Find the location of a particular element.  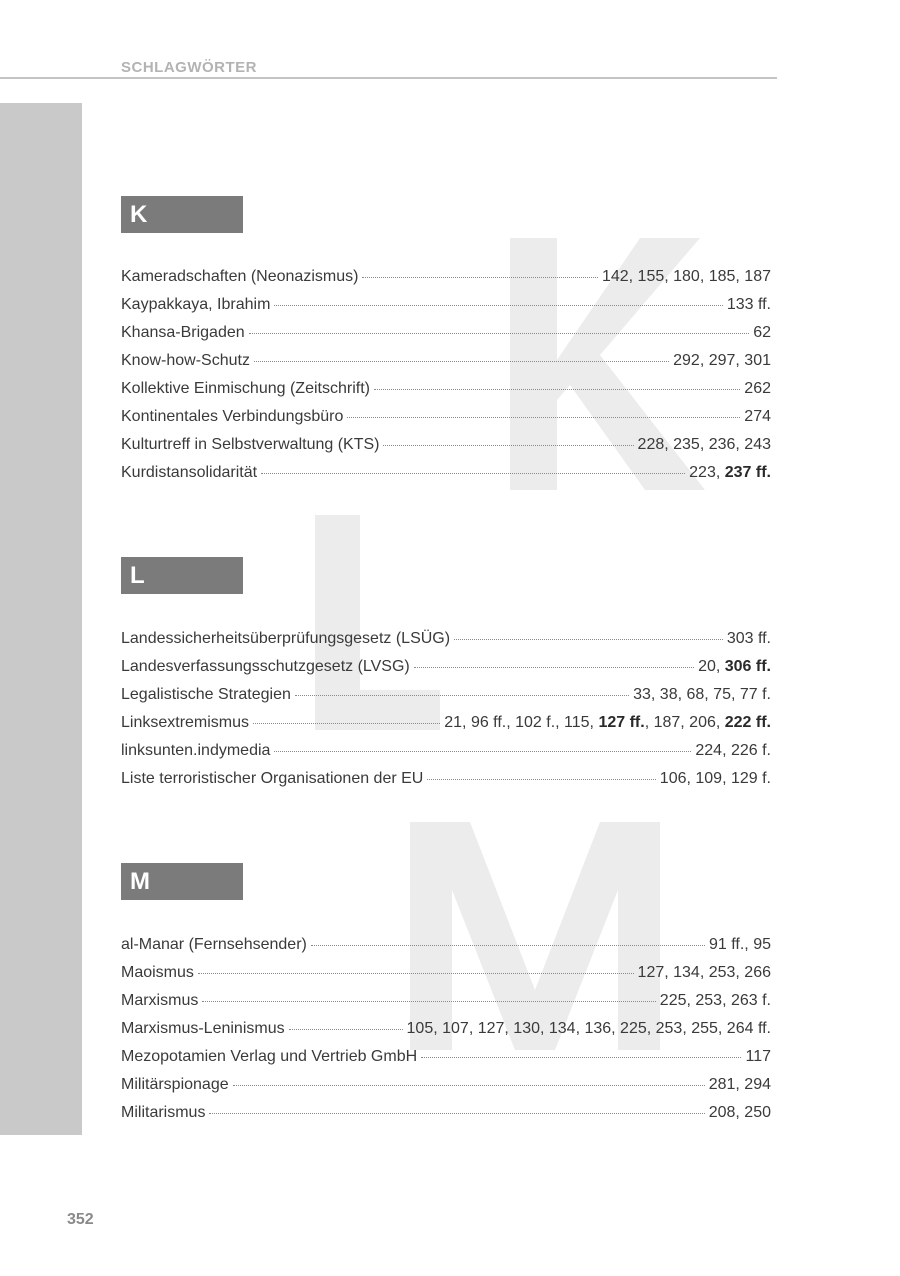

index-term: Maoismus is located at coordinates (157, 972).